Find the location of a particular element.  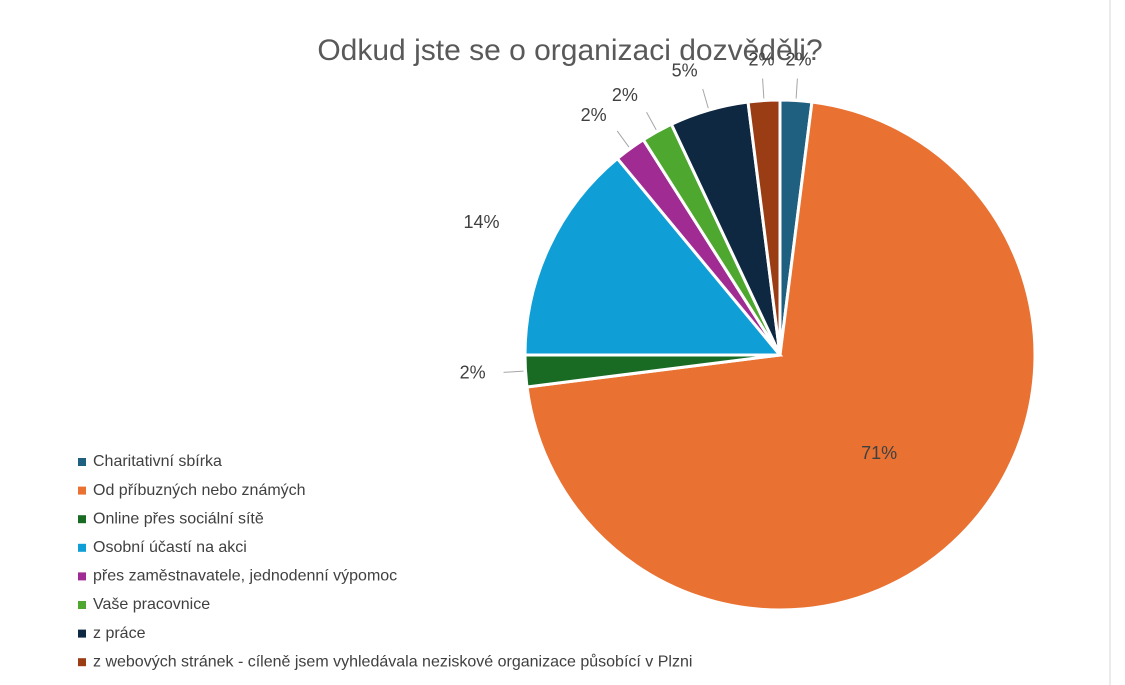

data-label: 71% is located at coordinates (879, 453).